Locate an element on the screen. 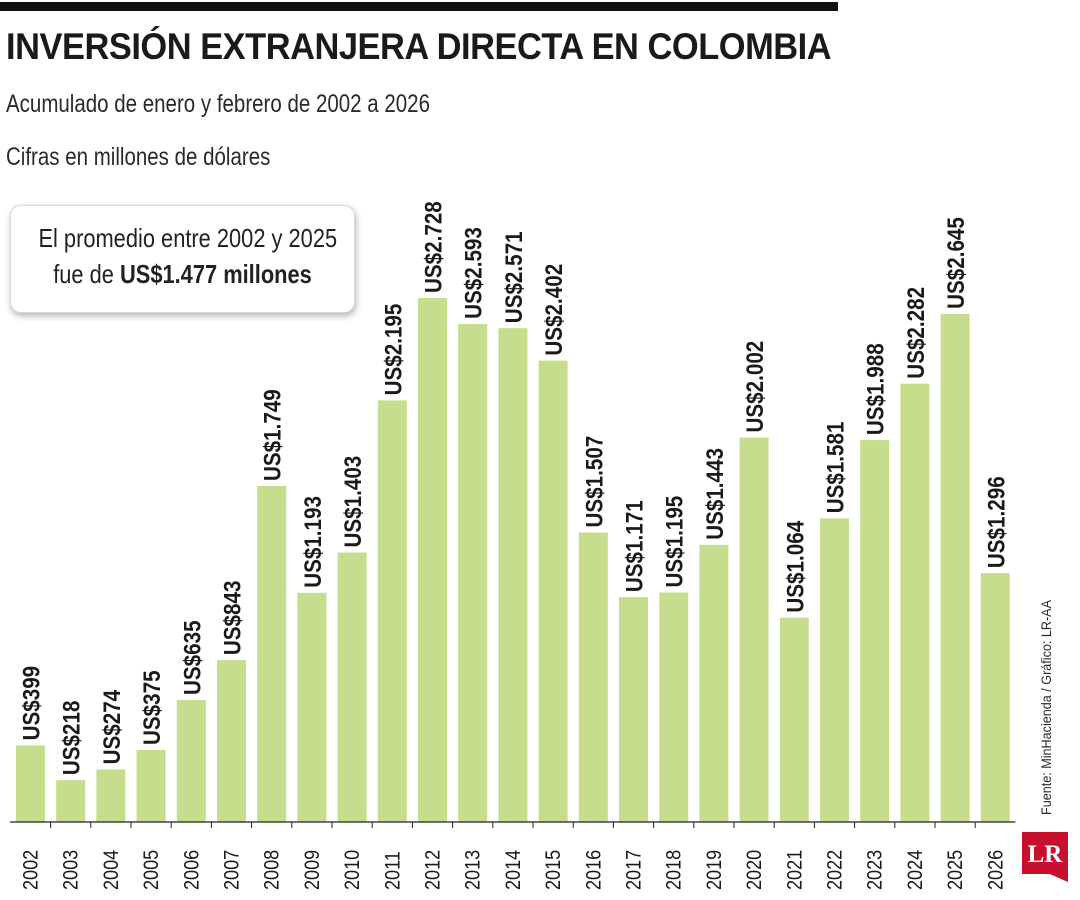  value-label-2004: US$274 is located at coordinates (111, 726).